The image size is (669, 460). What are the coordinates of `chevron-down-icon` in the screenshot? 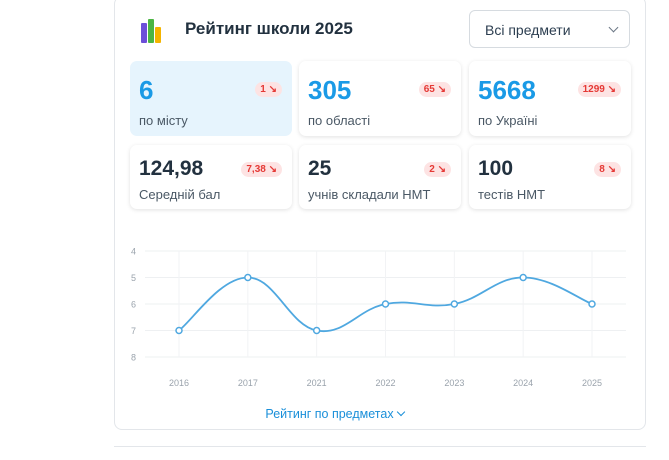 It's located at (400, 412).